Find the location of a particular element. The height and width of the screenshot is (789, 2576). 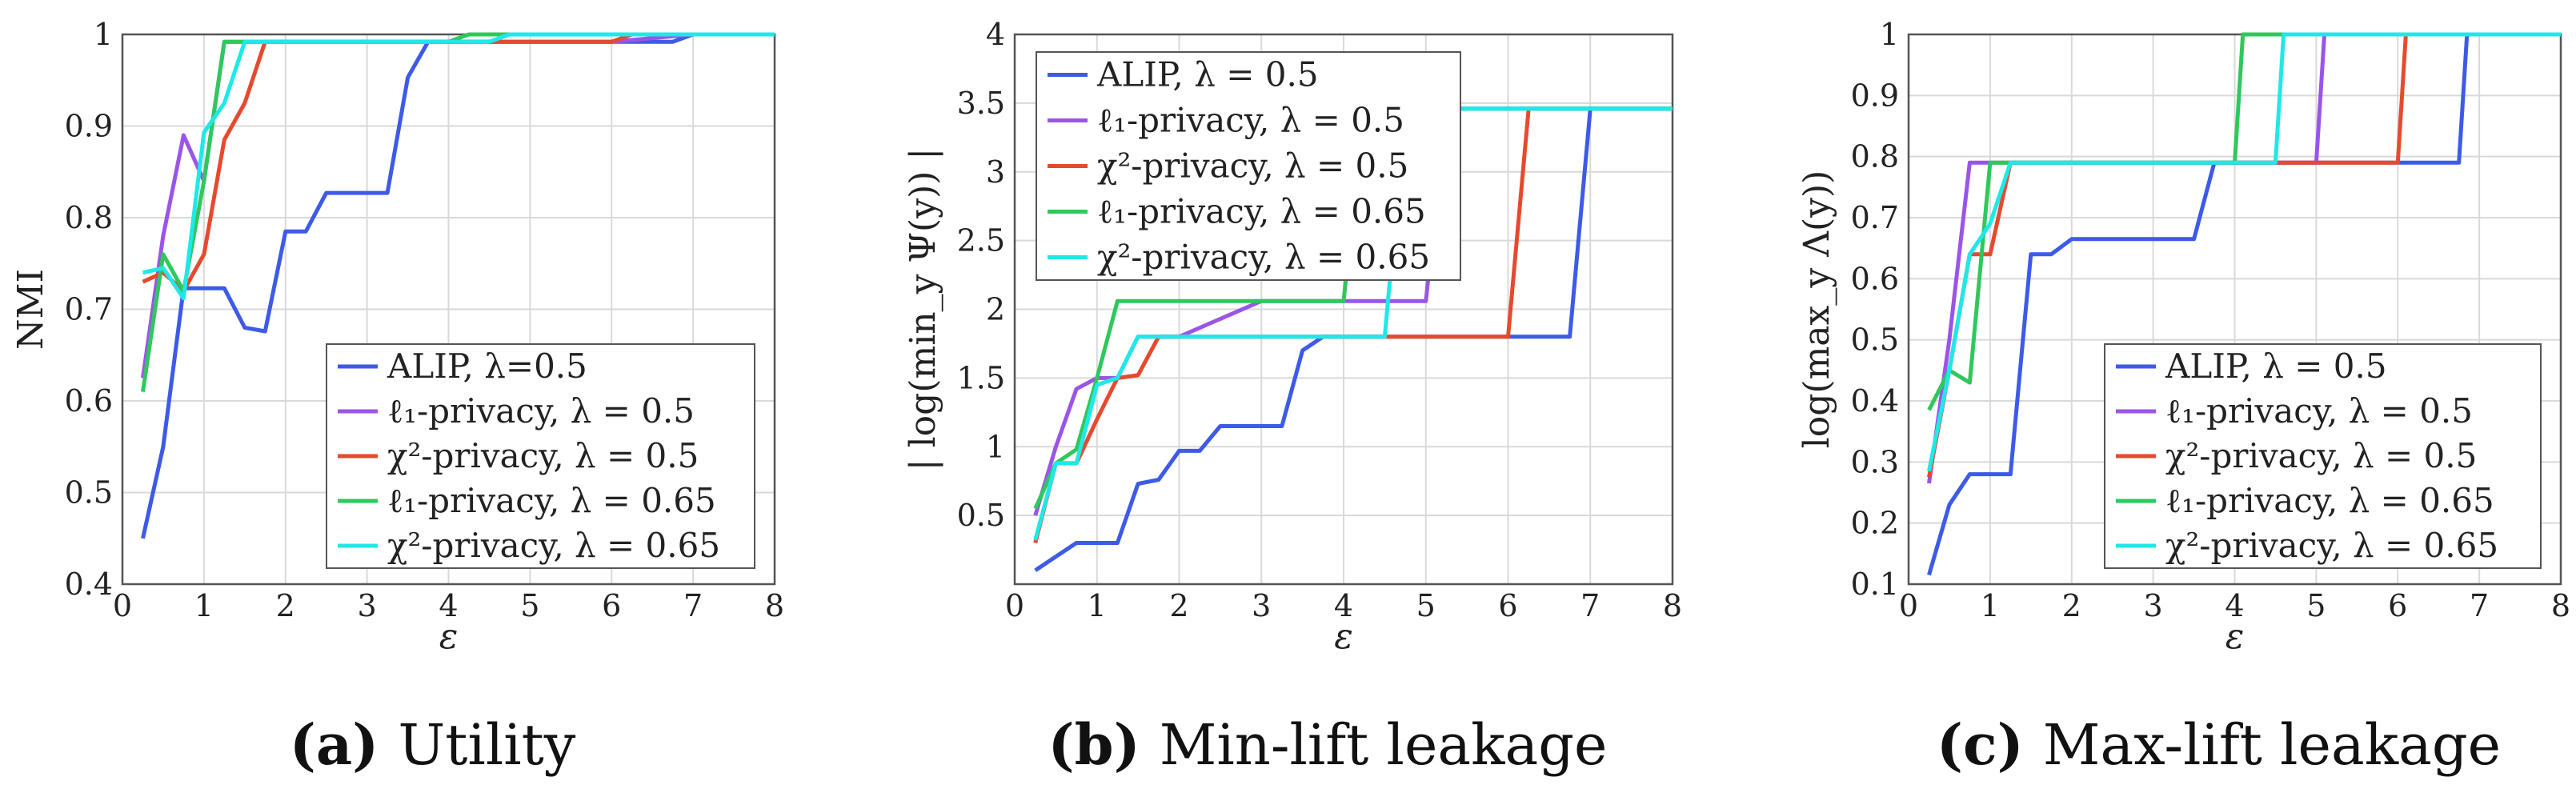

y-tick-label: 0.1 is located at coordinates (1875, 584).